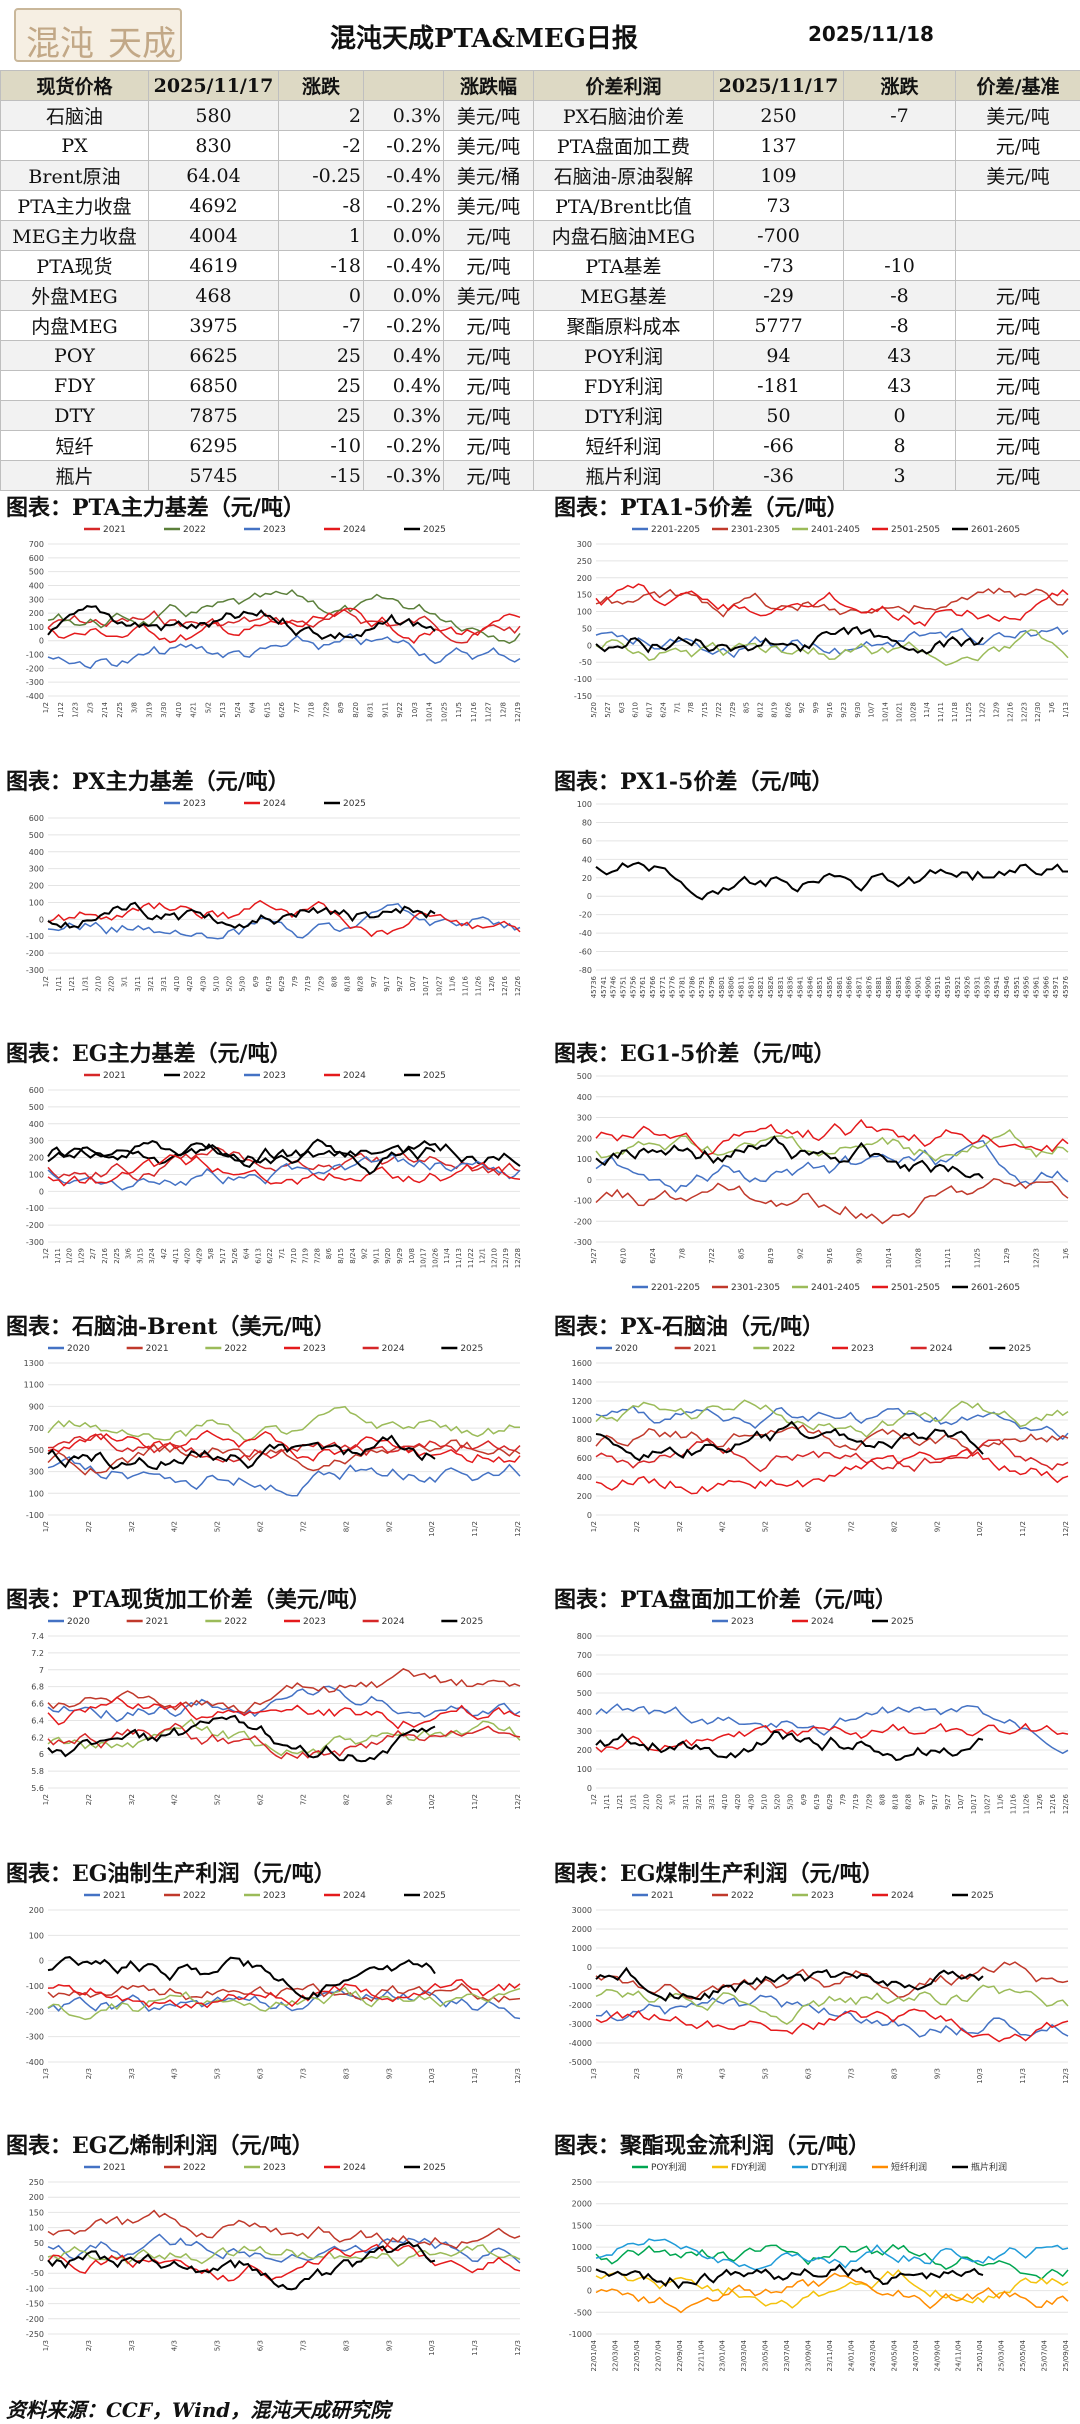 The height and width of the screenshot is (2424, 1080). Describe the element at coordinates (666, 1288) in the screenshot. I see `legend-entry: 2201-2205` at that location.